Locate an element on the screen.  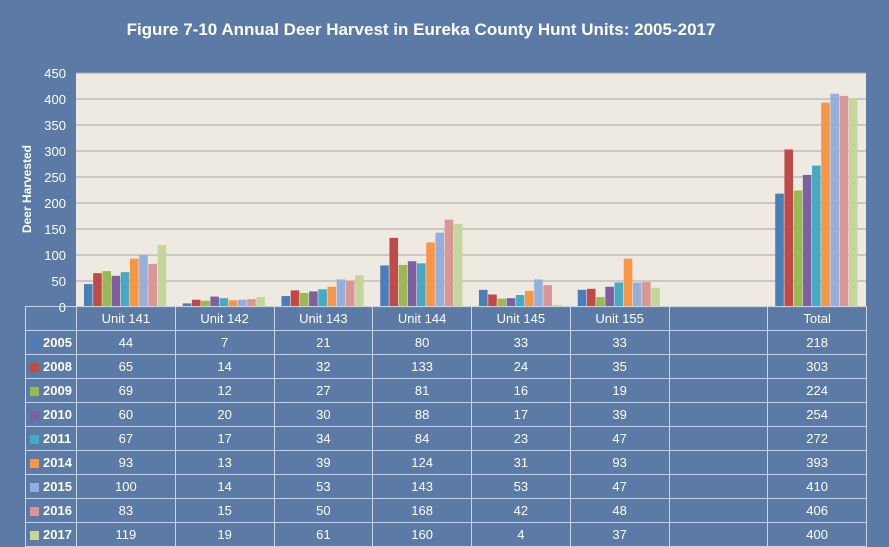
data-label: 23 is located at coordinates (521, 438).